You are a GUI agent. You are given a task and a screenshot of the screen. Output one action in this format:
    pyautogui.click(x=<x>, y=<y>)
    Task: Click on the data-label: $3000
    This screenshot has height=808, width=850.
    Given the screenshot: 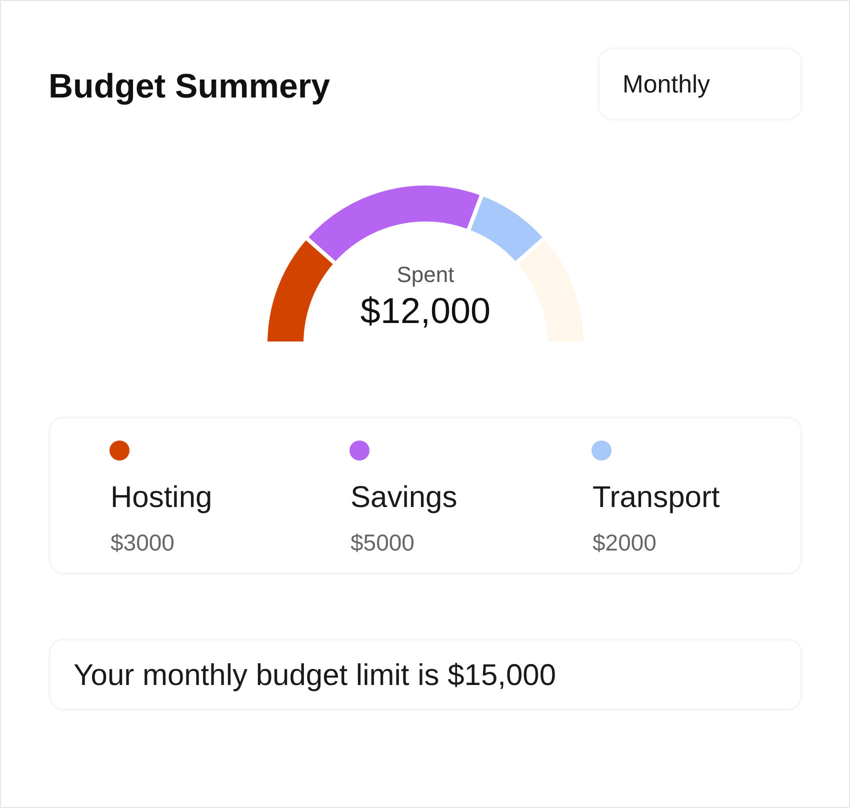 What is the action you would take?
    pyautogui.click(x=142, y=543)
    